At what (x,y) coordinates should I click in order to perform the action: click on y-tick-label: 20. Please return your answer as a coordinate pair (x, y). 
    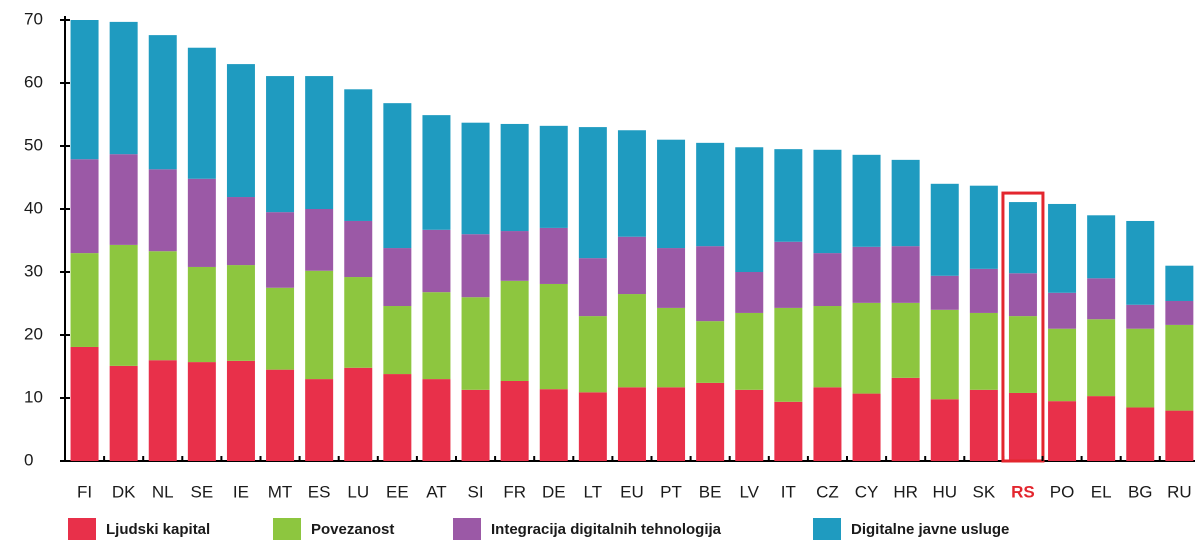
    Looking at the image, I should click on (33, 333).